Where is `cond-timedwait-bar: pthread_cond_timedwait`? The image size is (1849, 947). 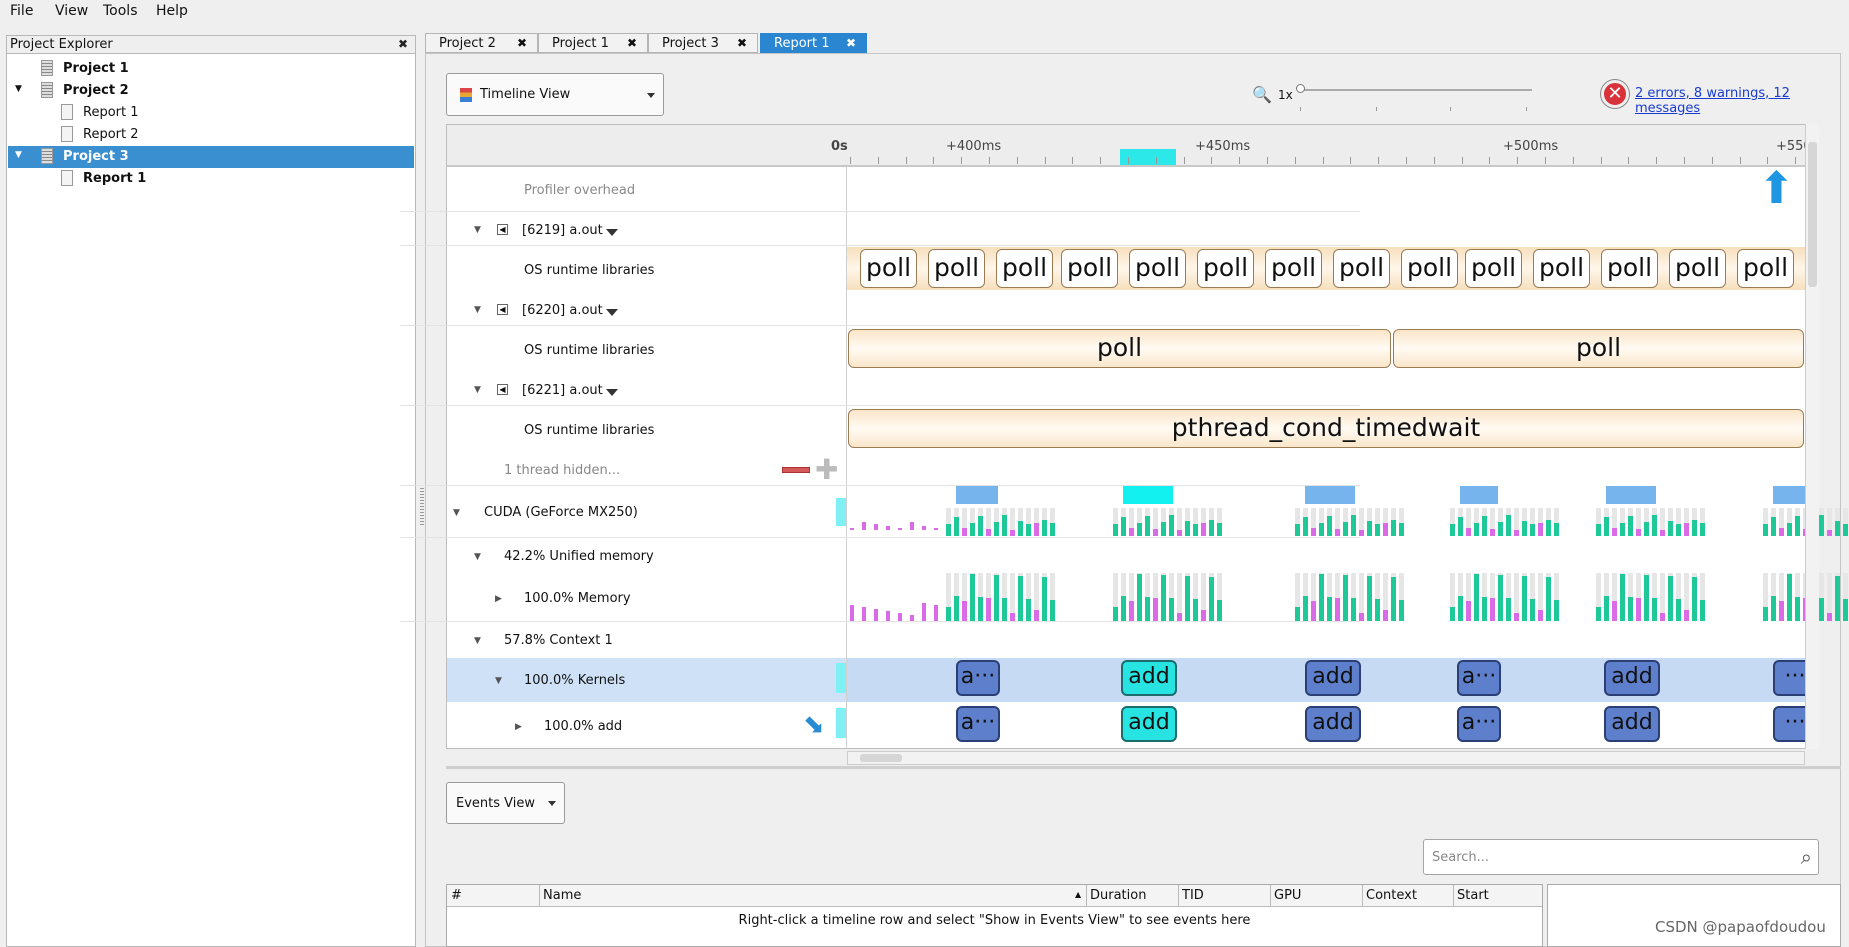
cond-timedwait-bar: pthread_cond_timedwait is located at coordinates (1326, 428).